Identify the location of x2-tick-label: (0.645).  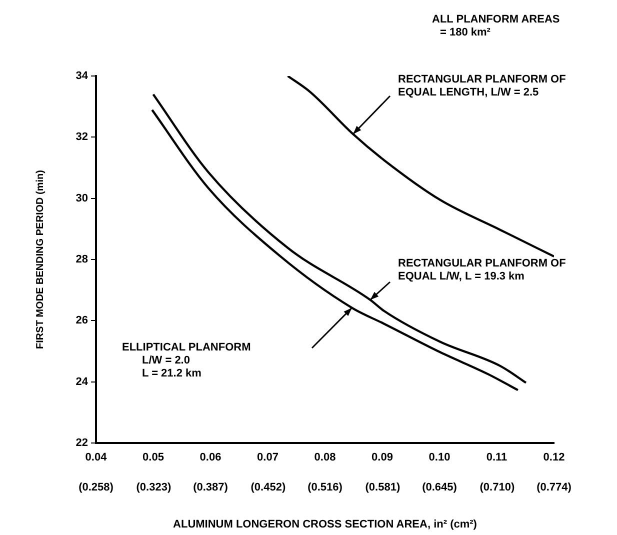
(440, 488).